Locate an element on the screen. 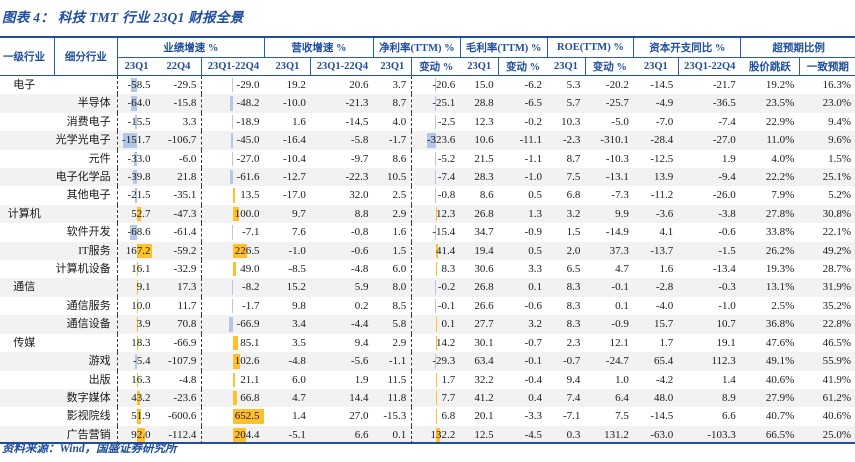 This screenshot has height=462, width=855. value-text: 32.2 is located at coordinates (484, 379).